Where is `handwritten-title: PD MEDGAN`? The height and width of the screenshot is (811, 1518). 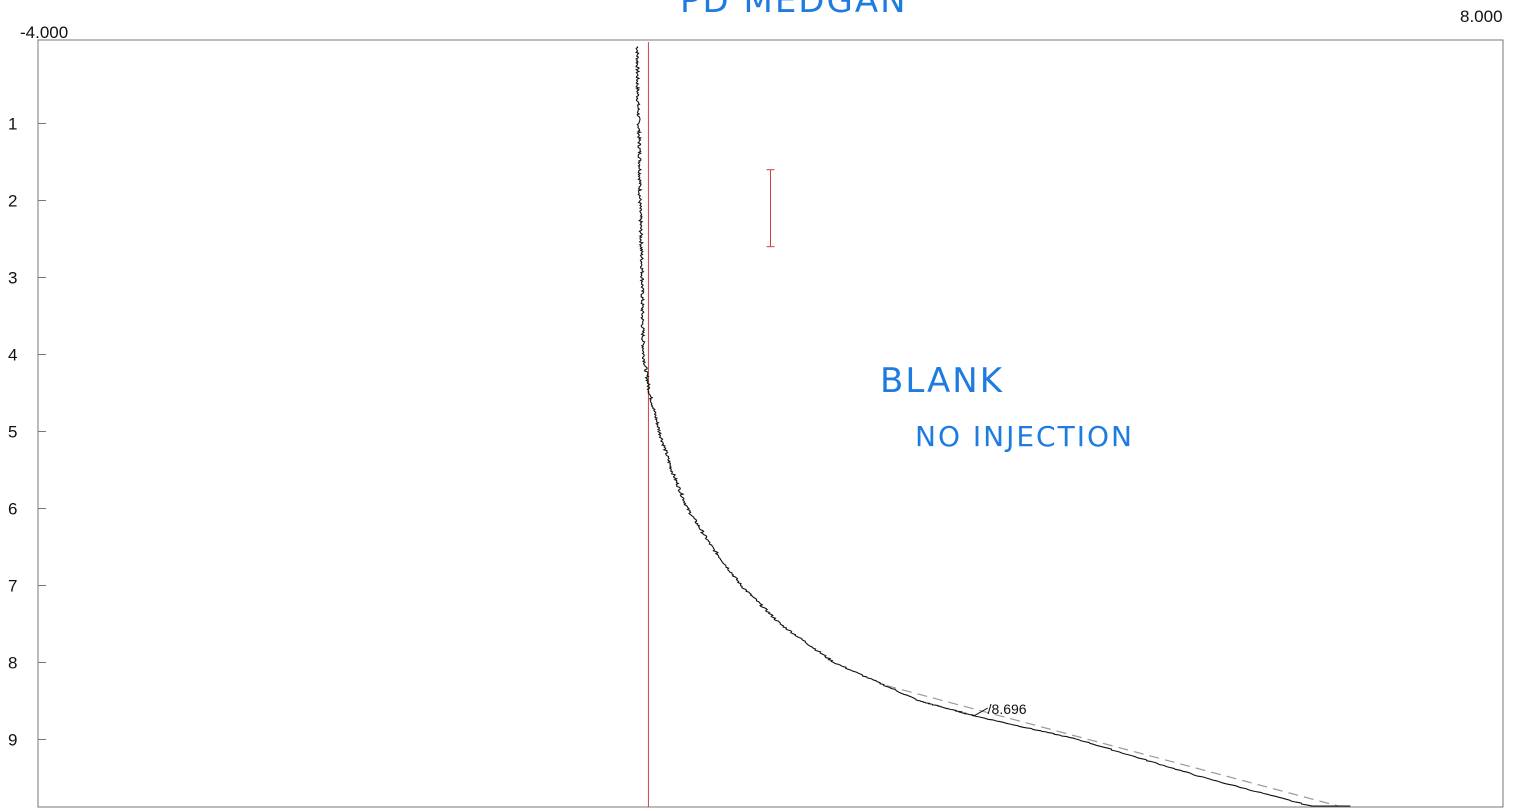
handwritten-title: PD MEDGAN is located at coordinates (794, 10).